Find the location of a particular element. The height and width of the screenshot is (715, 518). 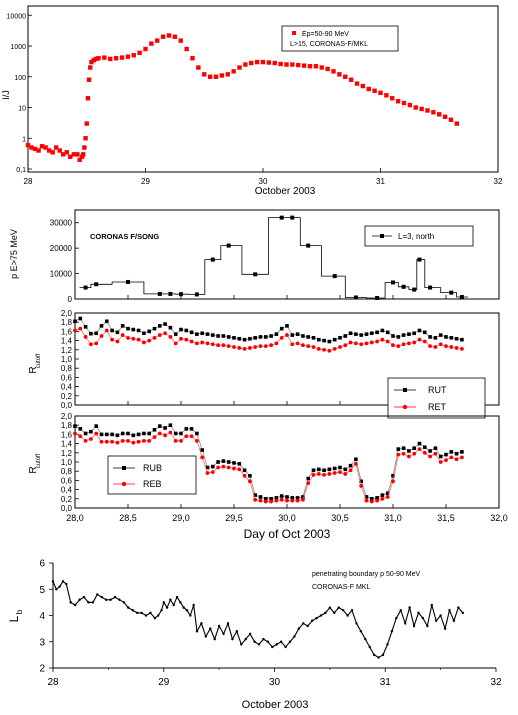

x-axis-label: Day of Oct 2003 is located at coordinates (287, 534).